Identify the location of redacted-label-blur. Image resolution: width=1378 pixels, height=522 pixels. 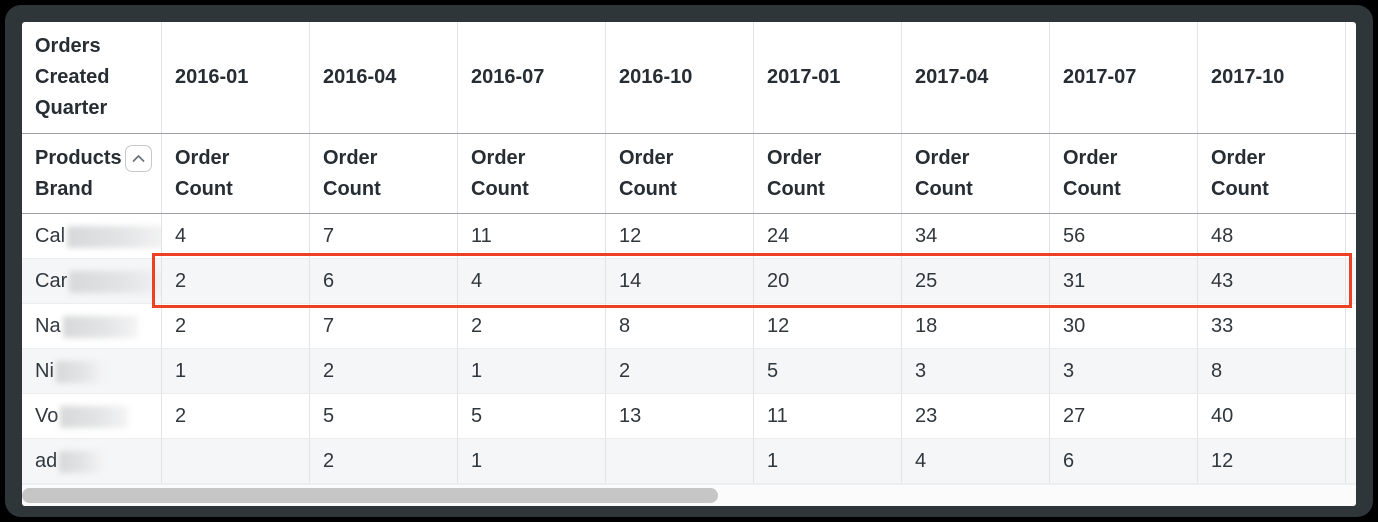
(115, 282).